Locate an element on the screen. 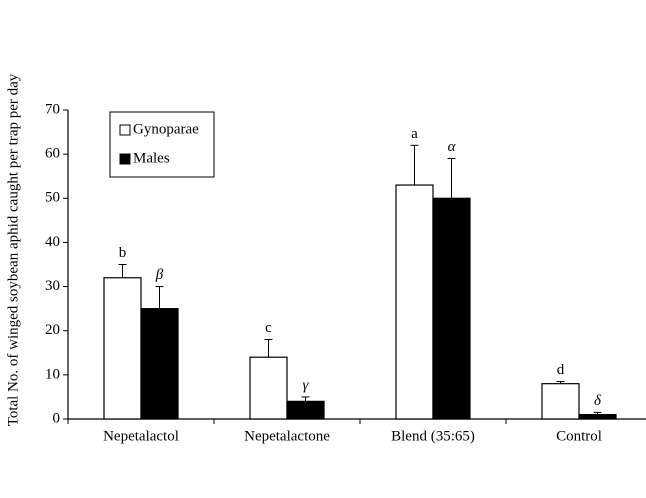 This screenshot has height=498, width=646. significance-letter: α is located at coordinates (452, 147).